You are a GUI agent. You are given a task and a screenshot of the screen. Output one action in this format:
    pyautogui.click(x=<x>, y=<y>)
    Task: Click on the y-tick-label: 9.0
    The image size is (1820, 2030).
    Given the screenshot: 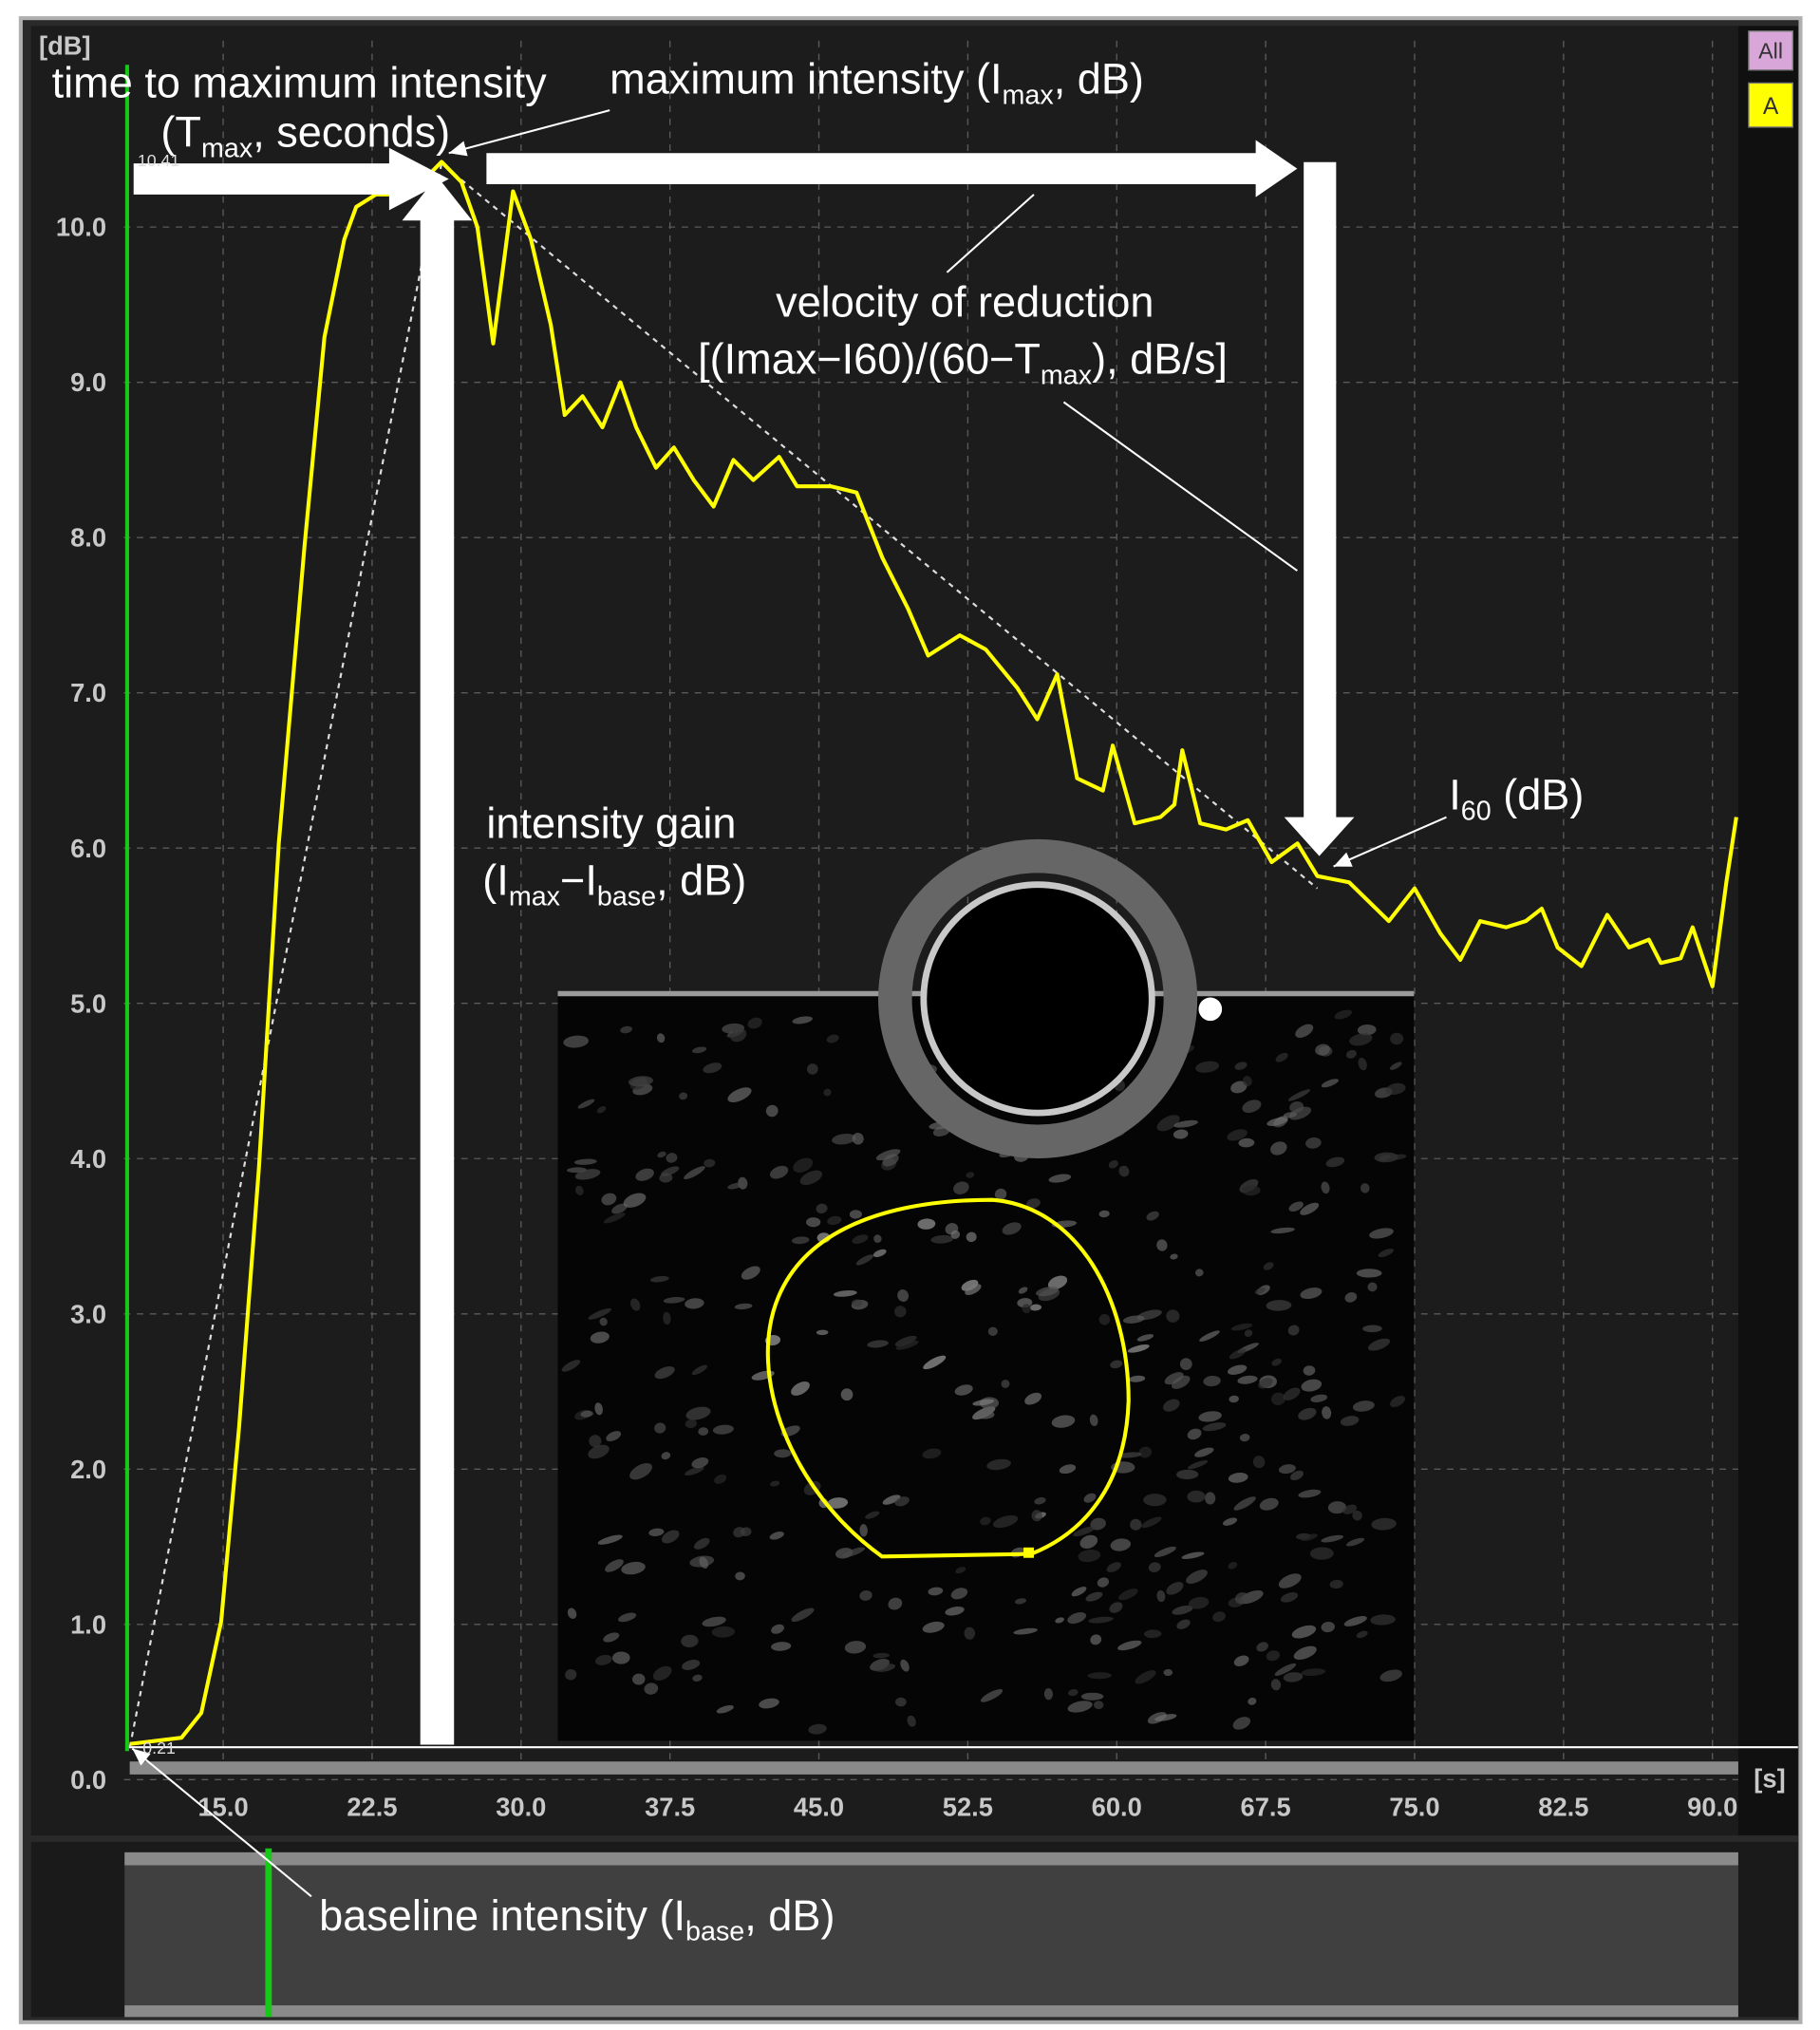 What is the action you would take?
    pyautogui.click(x=88, y=382)
    